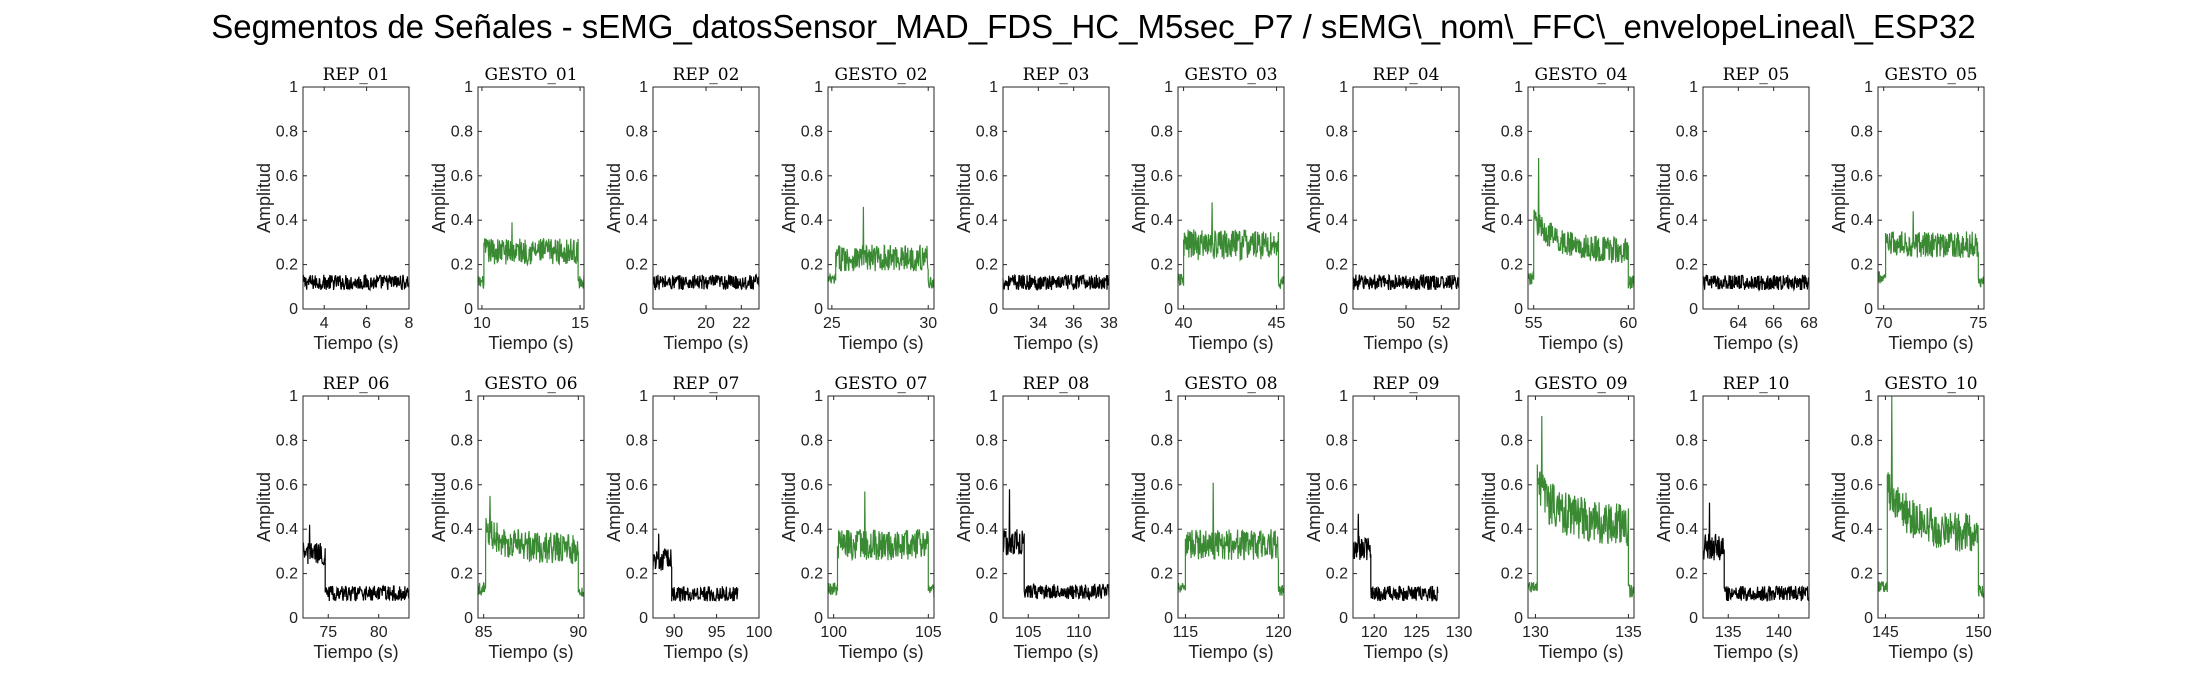 The height and width of the screenshot is (688, 2187). I want to click on subplot-title: REP_10, so click(1756, 384).